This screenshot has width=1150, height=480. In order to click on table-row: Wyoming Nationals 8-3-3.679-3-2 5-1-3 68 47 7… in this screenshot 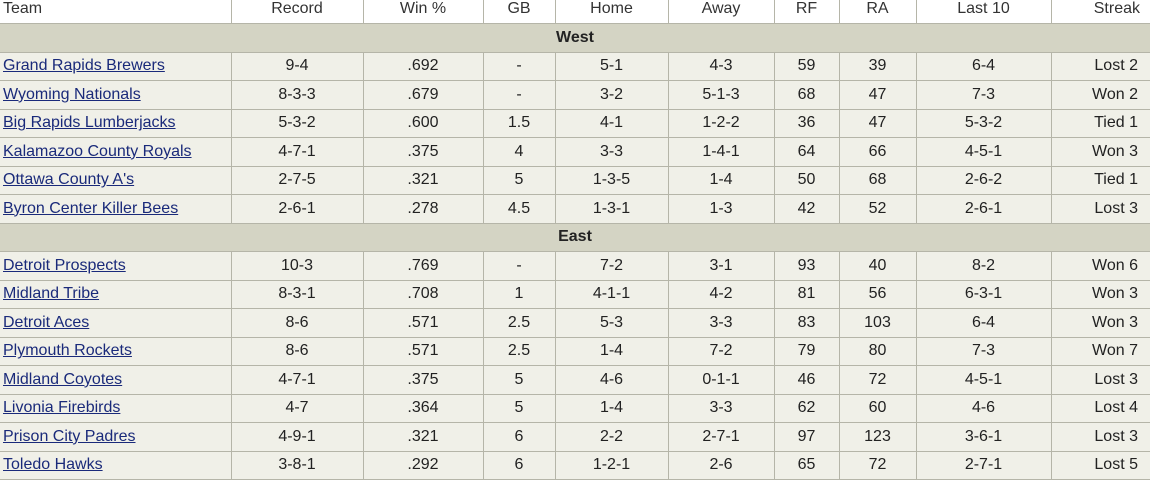, I will do `click(575, 95)`.